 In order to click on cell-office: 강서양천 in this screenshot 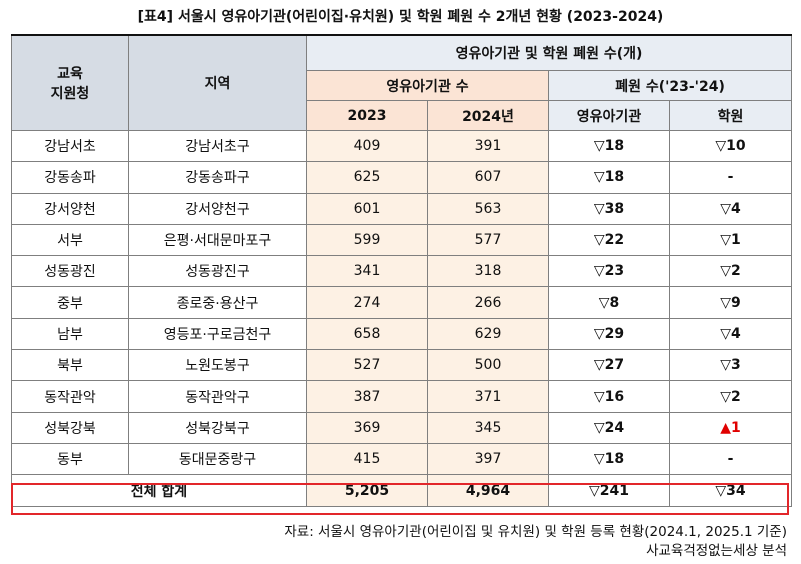, I will do `click(70, 208)`.